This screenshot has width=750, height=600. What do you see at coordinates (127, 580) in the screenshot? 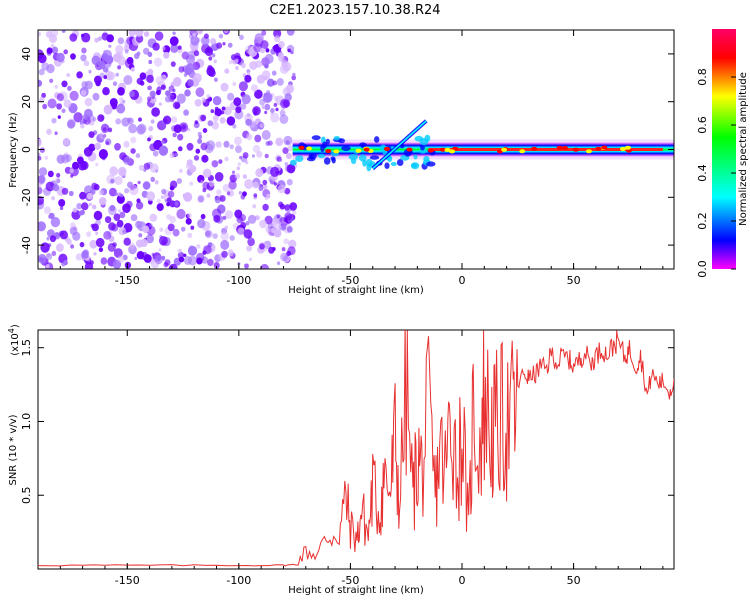
I see `snr-x-tick-label: -150` at bounding box center [127, 580].